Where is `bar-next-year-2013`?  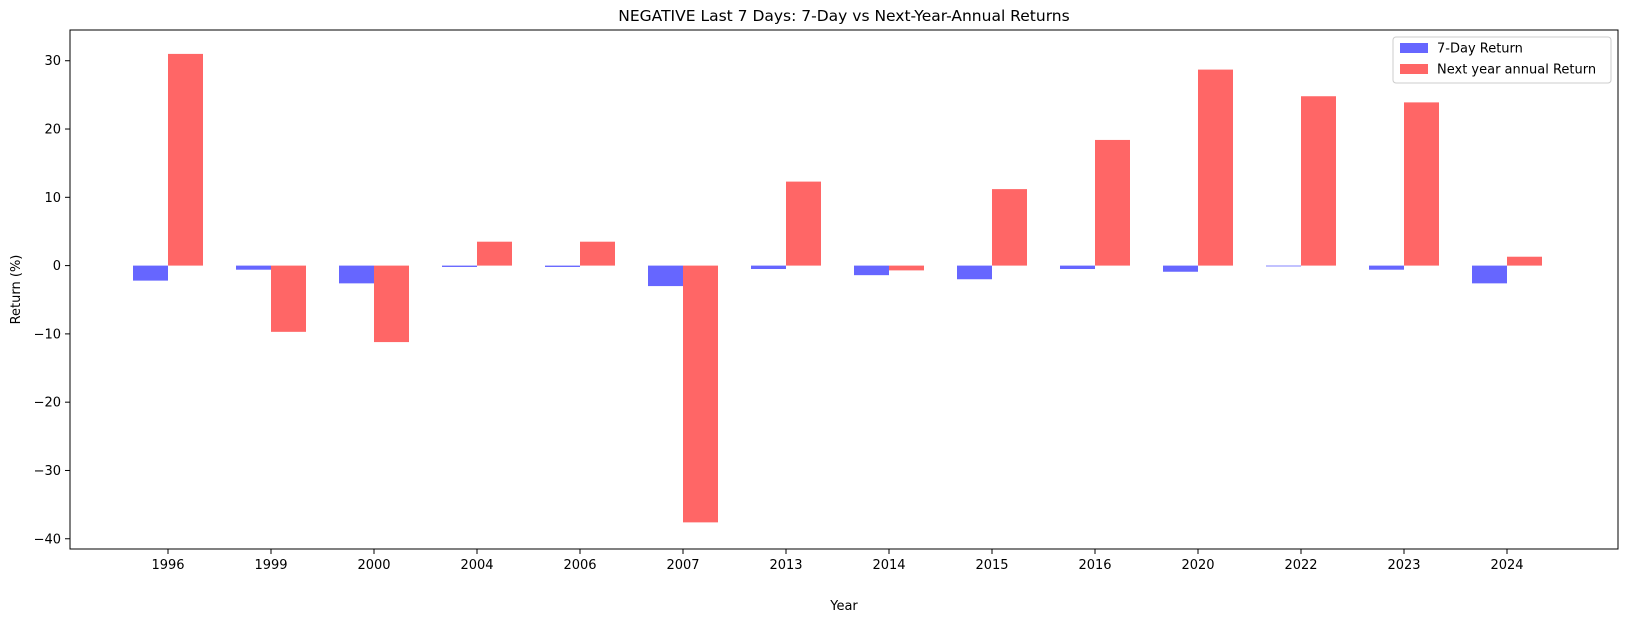 bar-next-year-2013 is located at coordinates (803, 223).